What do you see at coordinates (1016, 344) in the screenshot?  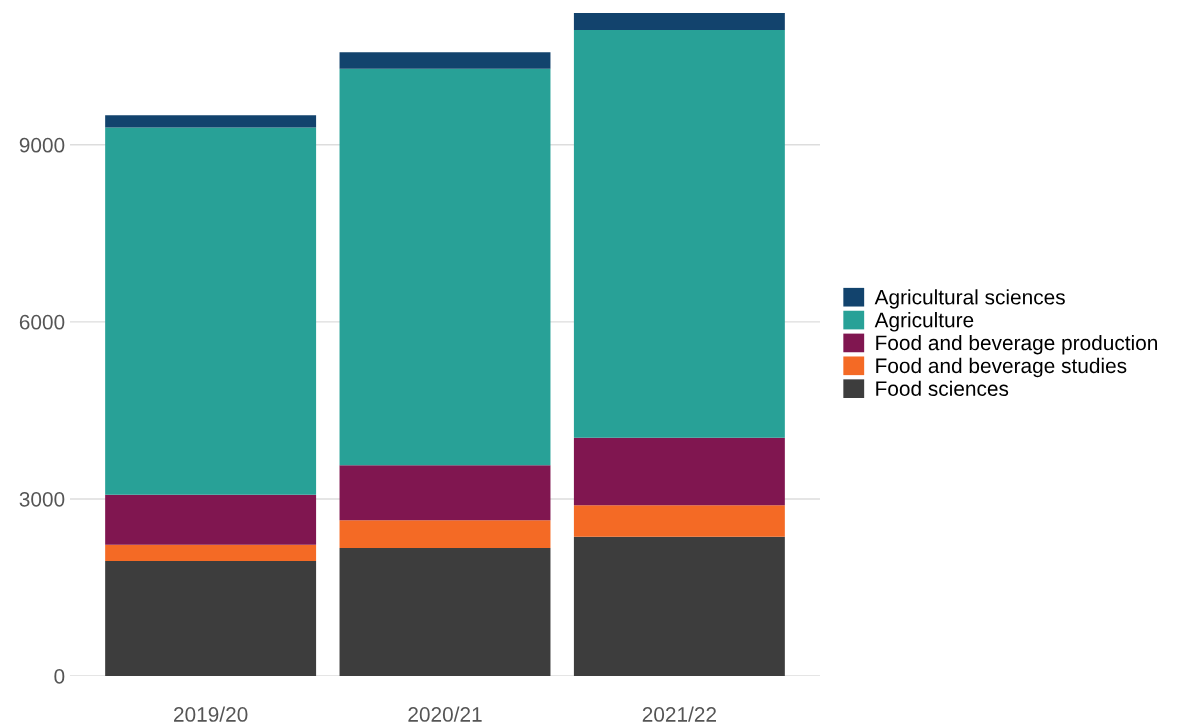 I see `legend-label: Food and beverage production` at bounding box center [1016, 344].